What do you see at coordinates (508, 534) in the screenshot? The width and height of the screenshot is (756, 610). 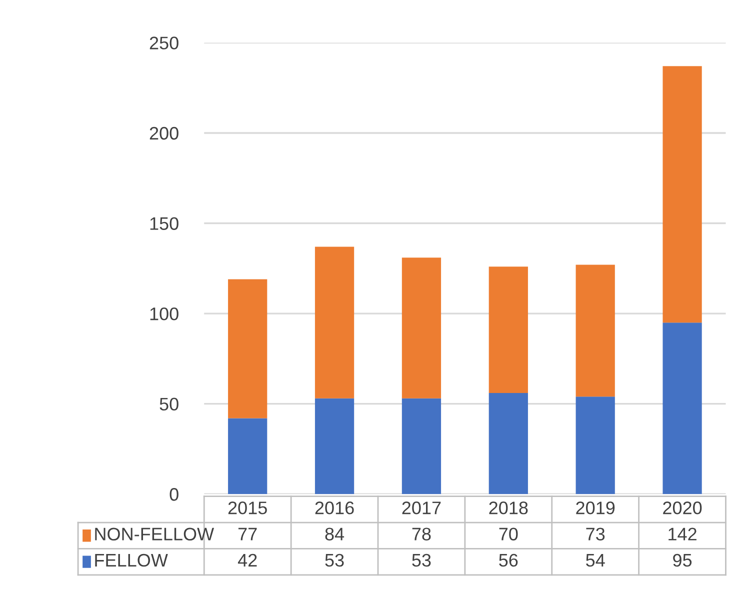 I see `data-label: 70` at bounding box center [508, 534].